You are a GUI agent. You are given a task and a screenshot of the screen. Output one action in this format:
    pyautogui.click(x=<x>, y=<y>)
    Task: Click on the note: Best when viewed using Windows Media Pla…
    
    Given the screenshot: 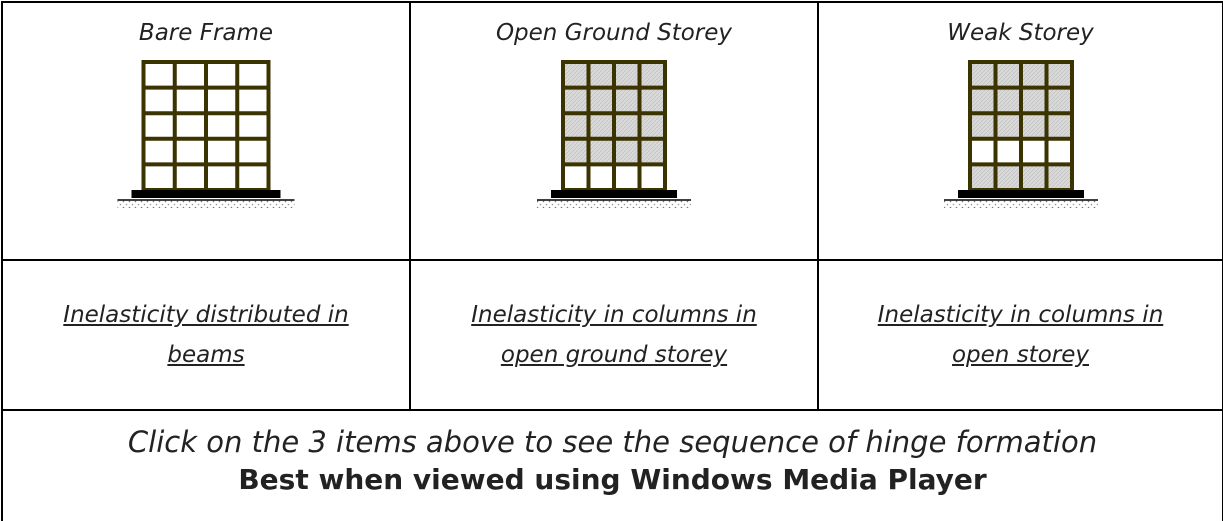 What is the action you would take?
    pyautogui.click(x=612, y=479)
    